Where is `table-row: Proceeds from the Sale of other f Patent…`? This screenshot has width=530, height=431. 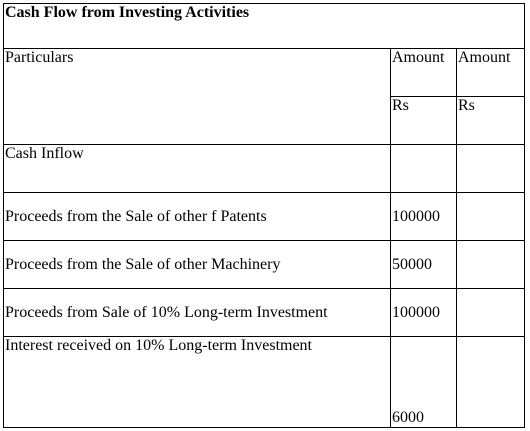 table-row: Proceeds from the Sale of other f Patent… is located at coordinates (264, 216).